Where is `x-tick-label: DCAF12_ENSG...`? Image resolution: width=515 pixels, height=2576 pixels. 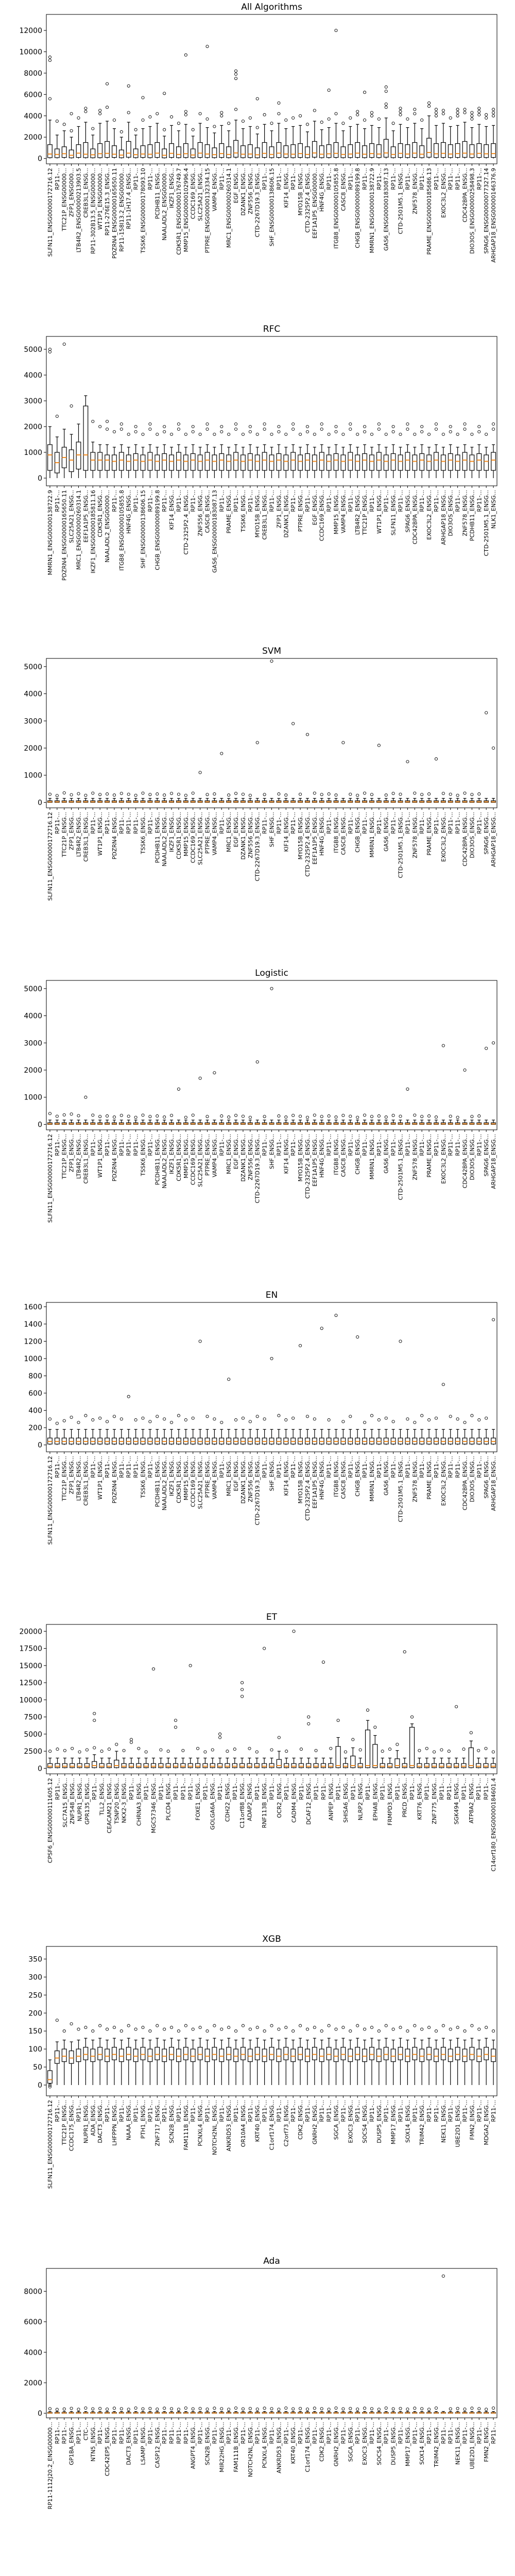
x-tick-label: DCAF12_ENSG... is located at coordinates (308, 1801).